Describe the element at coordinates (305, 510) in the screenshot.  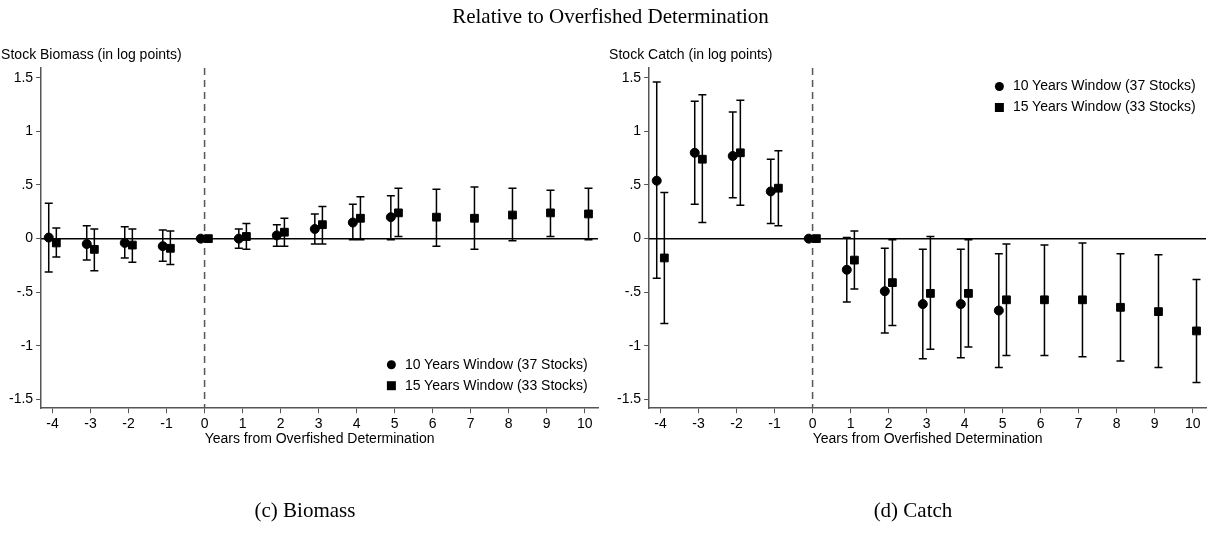
I see `text: (c) Biomass` at that location.